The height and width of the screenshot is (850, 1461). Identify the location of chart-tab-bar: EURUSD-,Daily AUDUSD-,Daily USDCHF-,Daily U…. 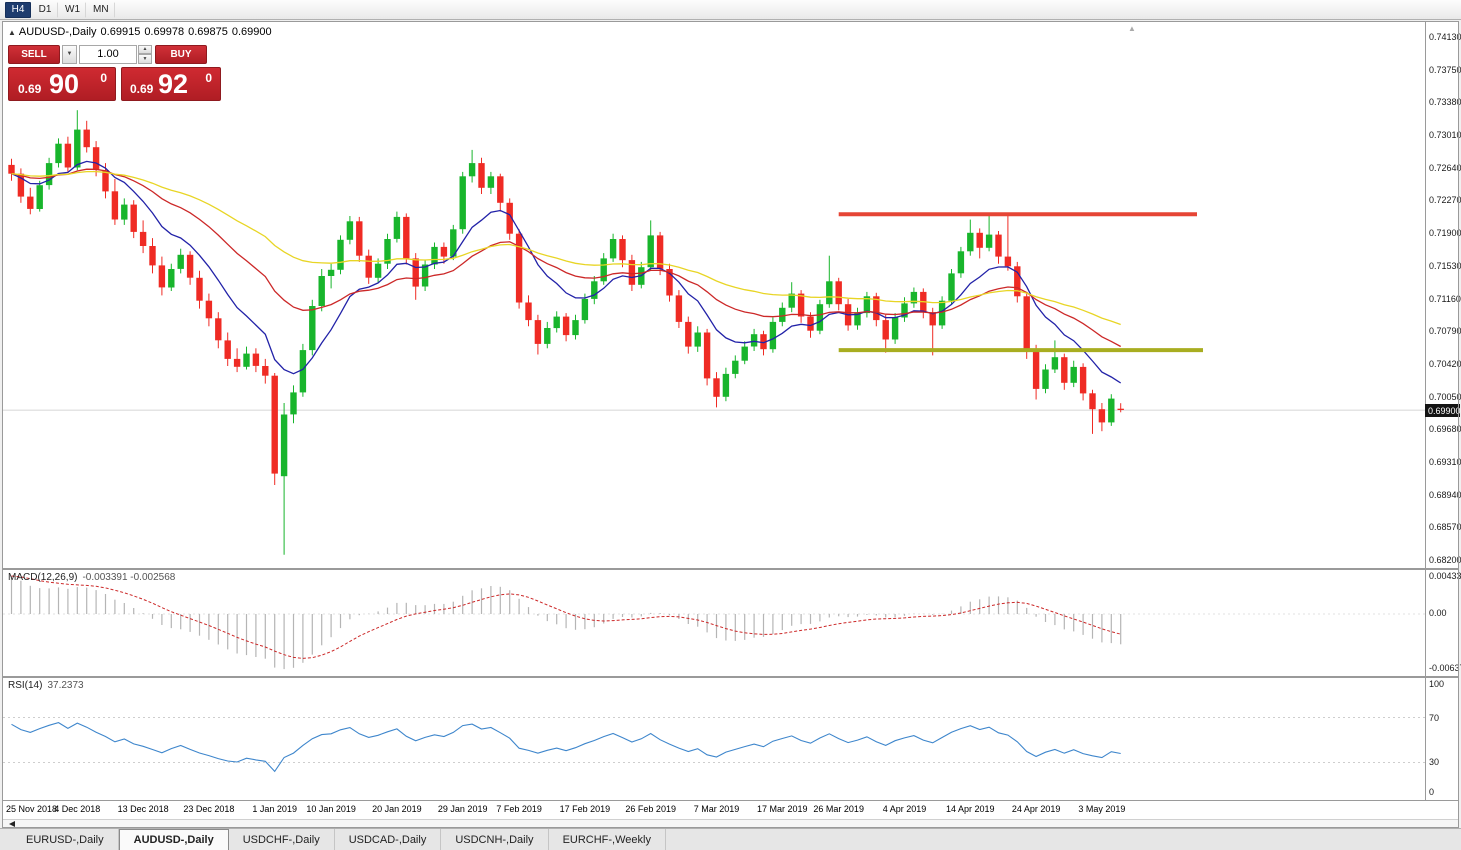
(730, 839).